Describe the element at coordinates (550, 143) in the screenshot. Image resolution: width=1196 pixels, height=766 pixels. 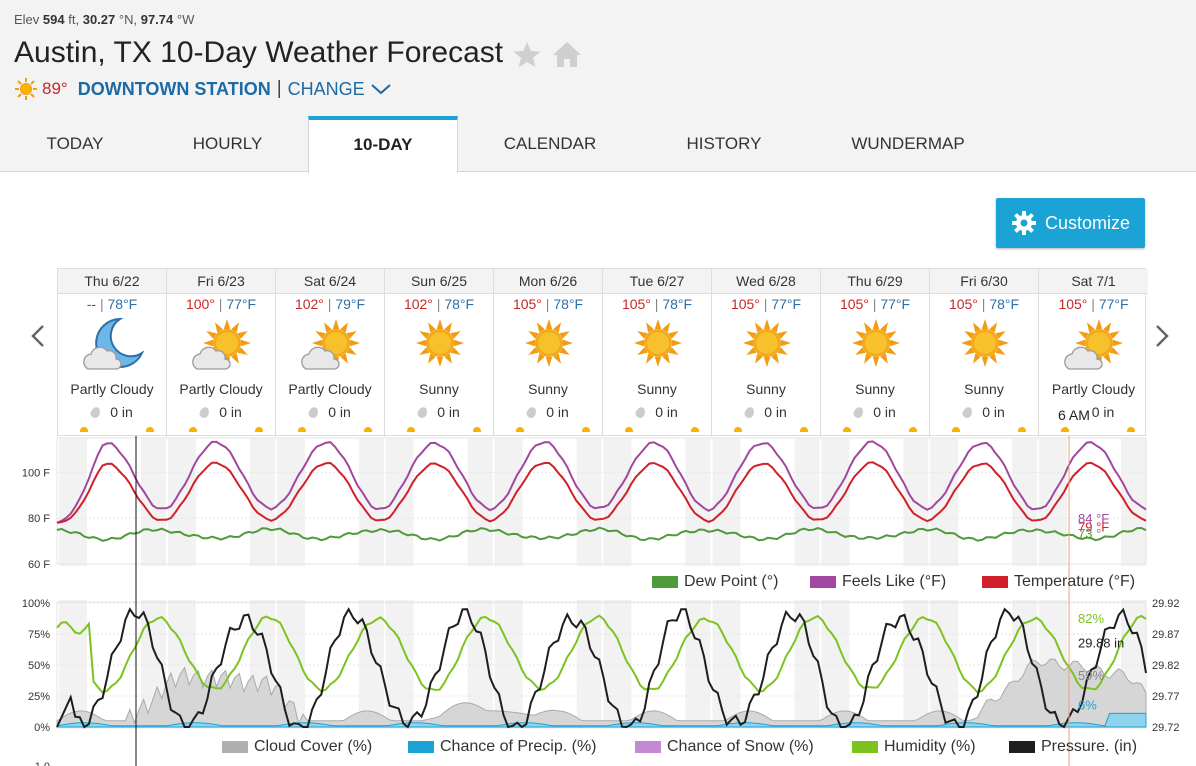
I see `tab-calendar: CALENDAR` at that location.